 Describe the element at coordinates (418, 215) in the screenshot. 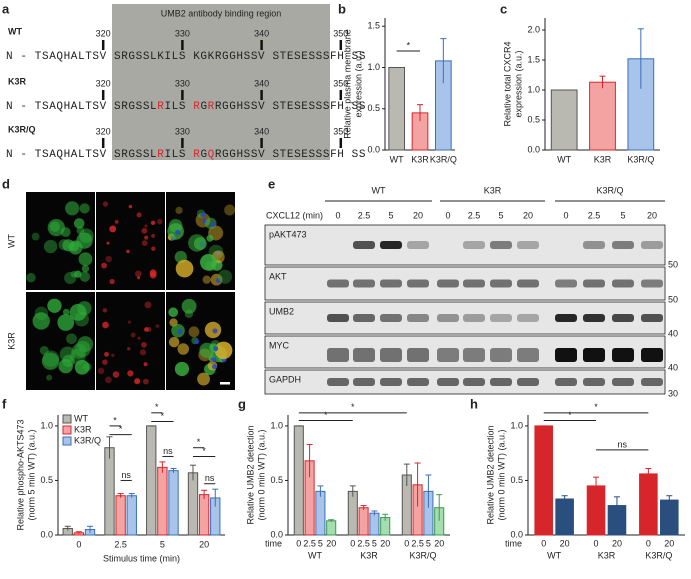

I see `lane-label: 20` at that location.